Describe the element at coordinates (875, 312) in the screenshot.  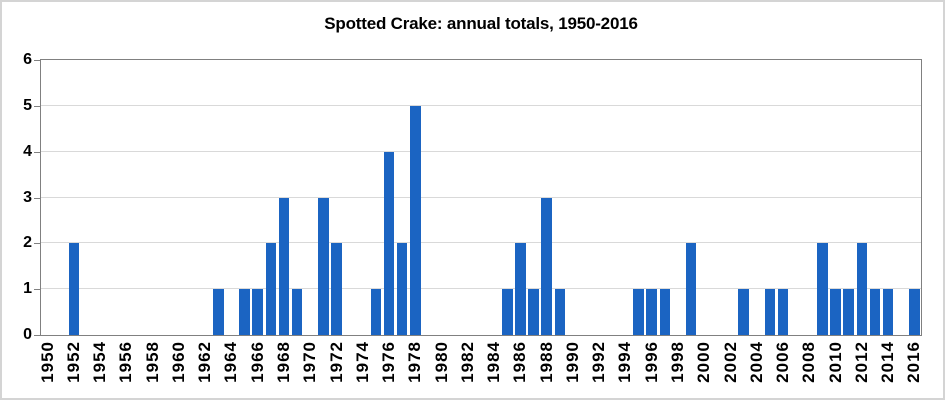
I see `bar-2013` at that location.